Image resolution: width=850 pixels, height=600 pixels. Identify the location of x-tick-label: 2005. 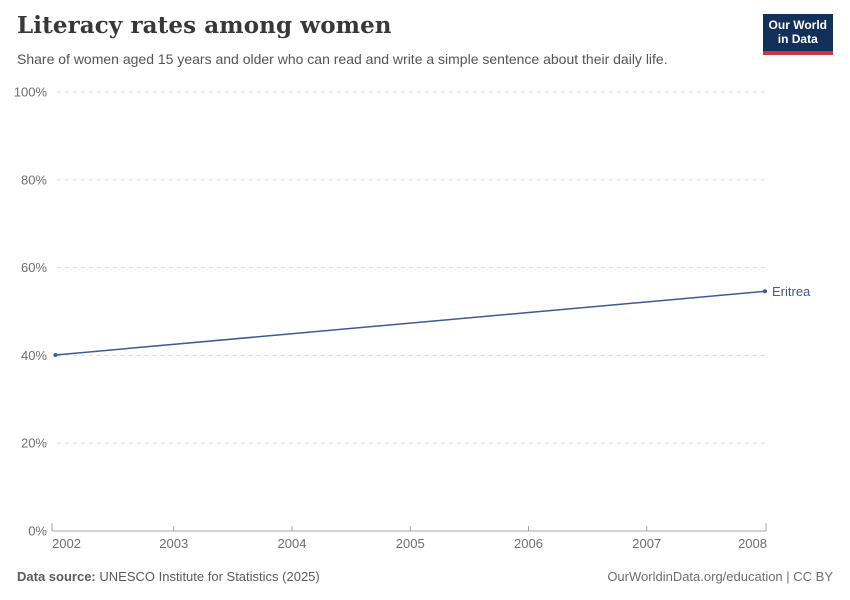
(410, 543).